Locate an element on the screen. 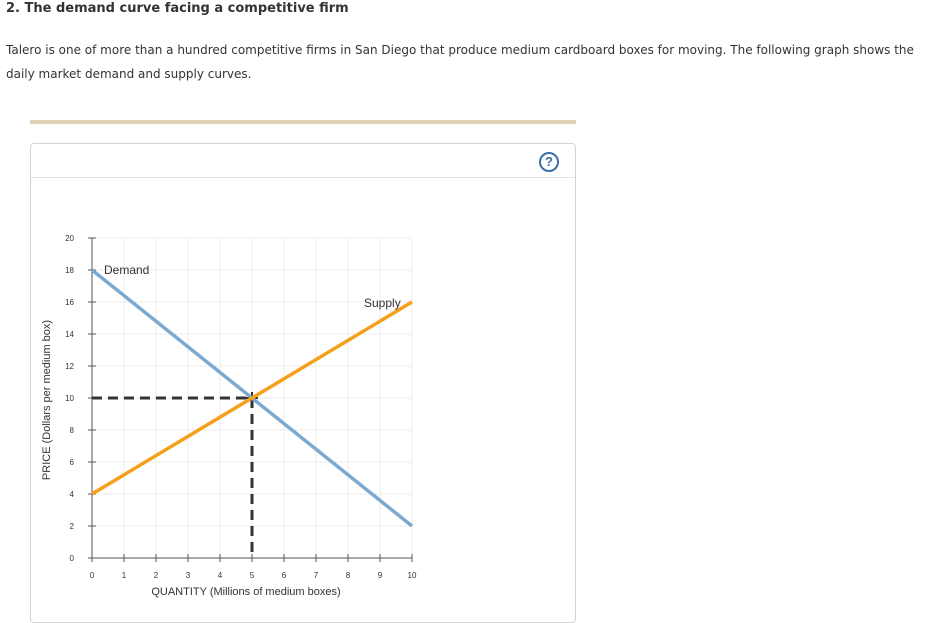 This screenshot has height=623, width=928. supply-curve is located at coordinates (252, 398).